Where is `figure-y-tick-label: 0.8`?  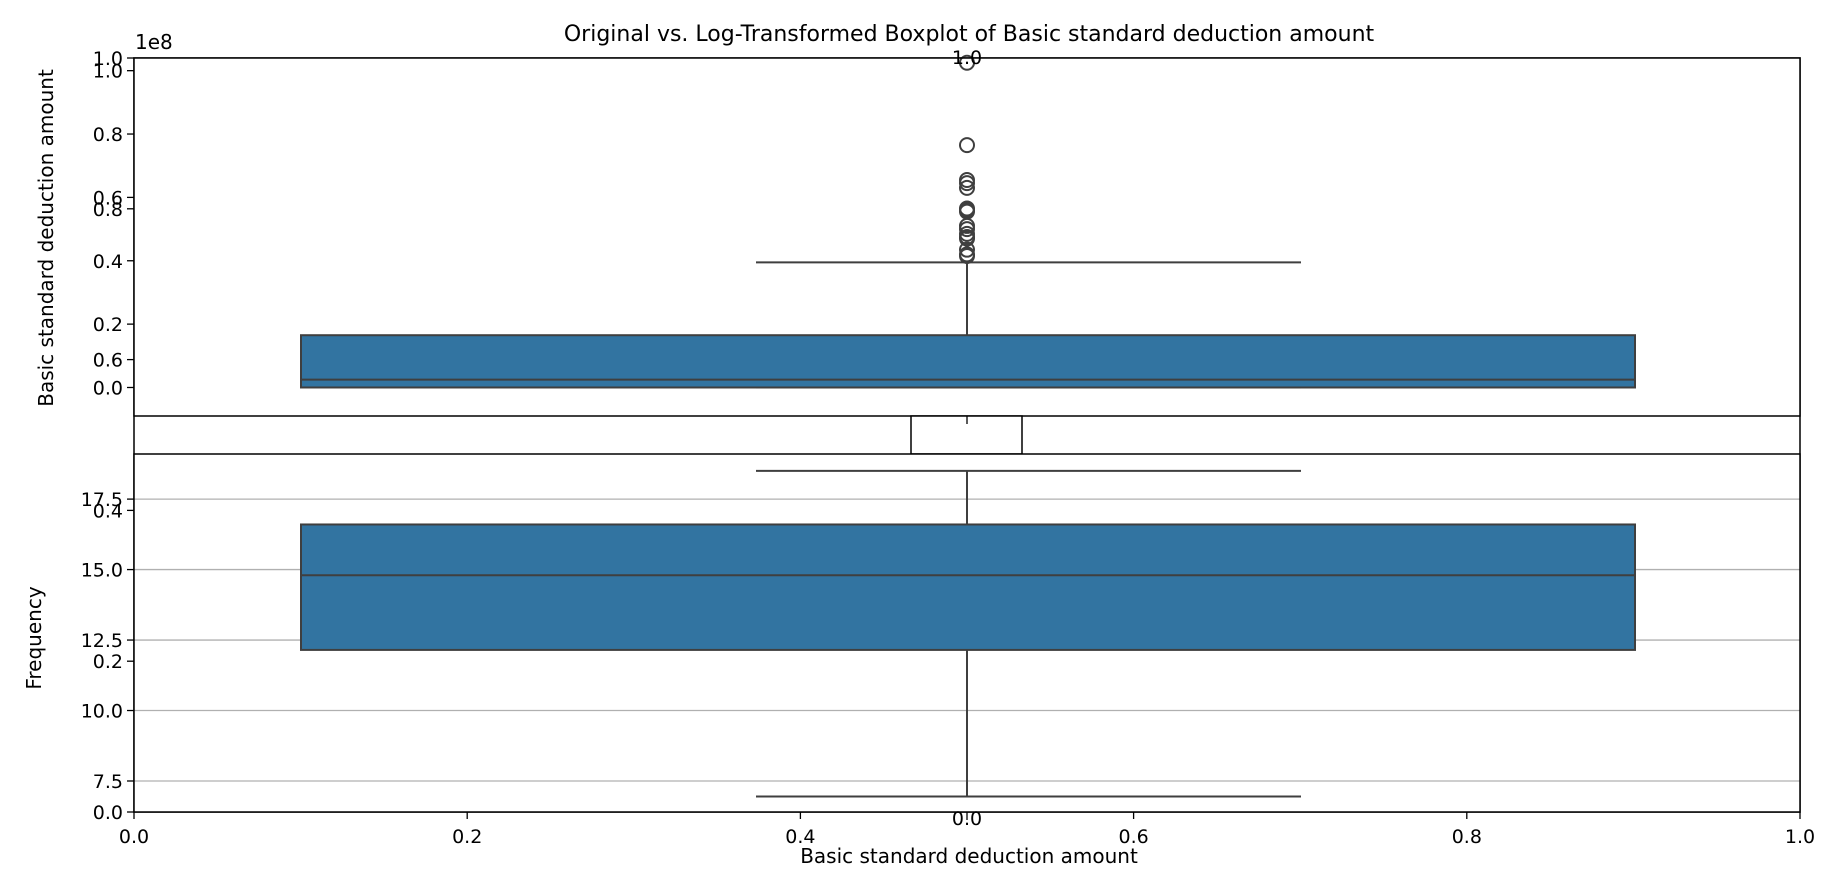
figure-y-tick-label: 0.8 is located at coordinates (108, 210).